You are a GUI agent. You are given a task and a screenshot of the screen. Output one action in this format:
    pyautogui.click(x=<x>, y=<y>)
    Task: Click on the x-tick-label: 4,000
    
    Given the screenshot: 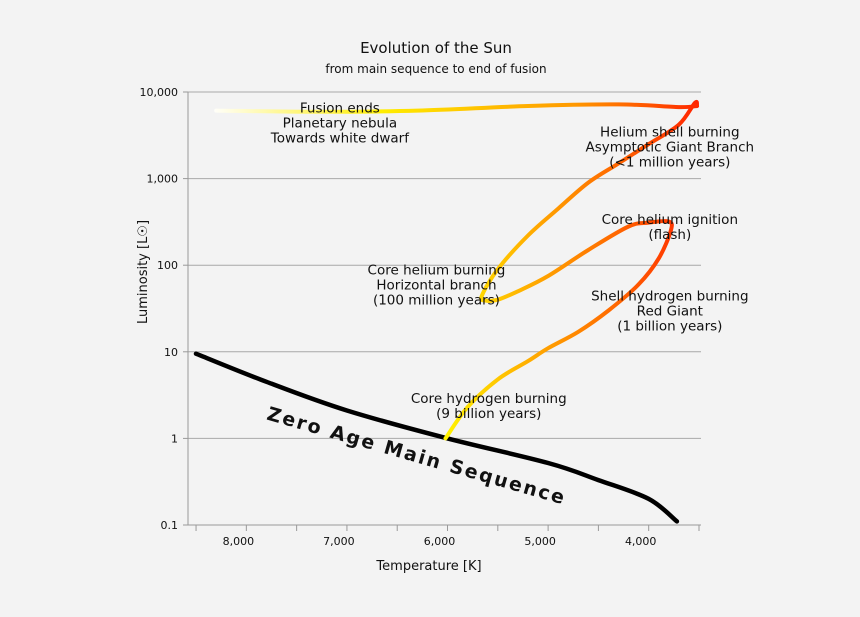 What is the action you would take?
    pyautogui.click(x=641, y=541)
    